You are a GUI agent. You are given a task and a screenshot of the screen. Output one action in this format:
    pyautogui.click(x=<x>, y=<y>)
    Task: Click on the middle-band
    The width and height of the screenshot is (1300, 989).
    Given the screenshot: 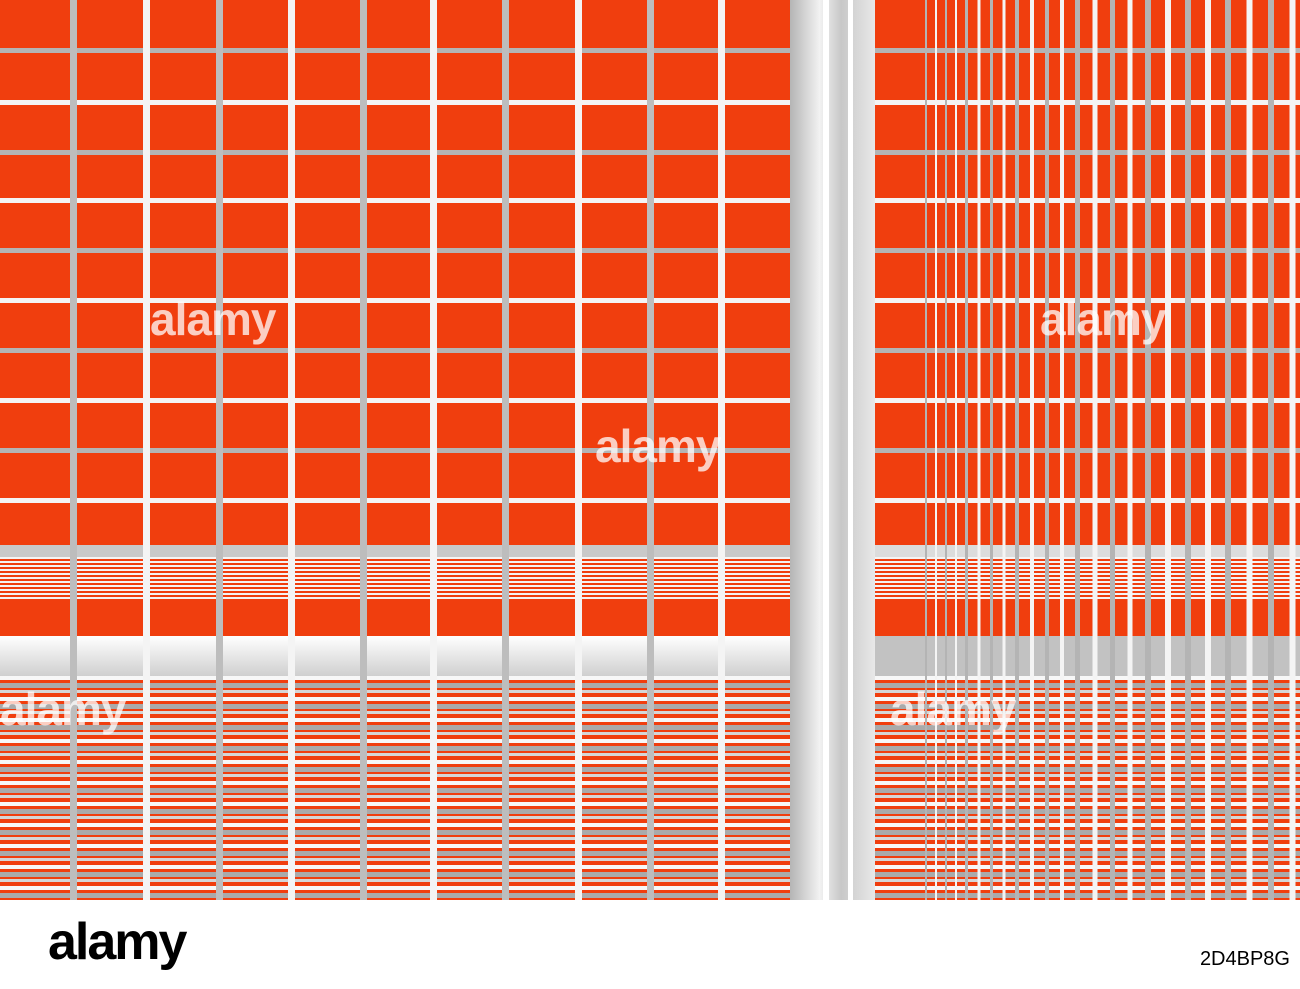 What is the action you would take?
    pyautogui.click(x=832, y=450)
    